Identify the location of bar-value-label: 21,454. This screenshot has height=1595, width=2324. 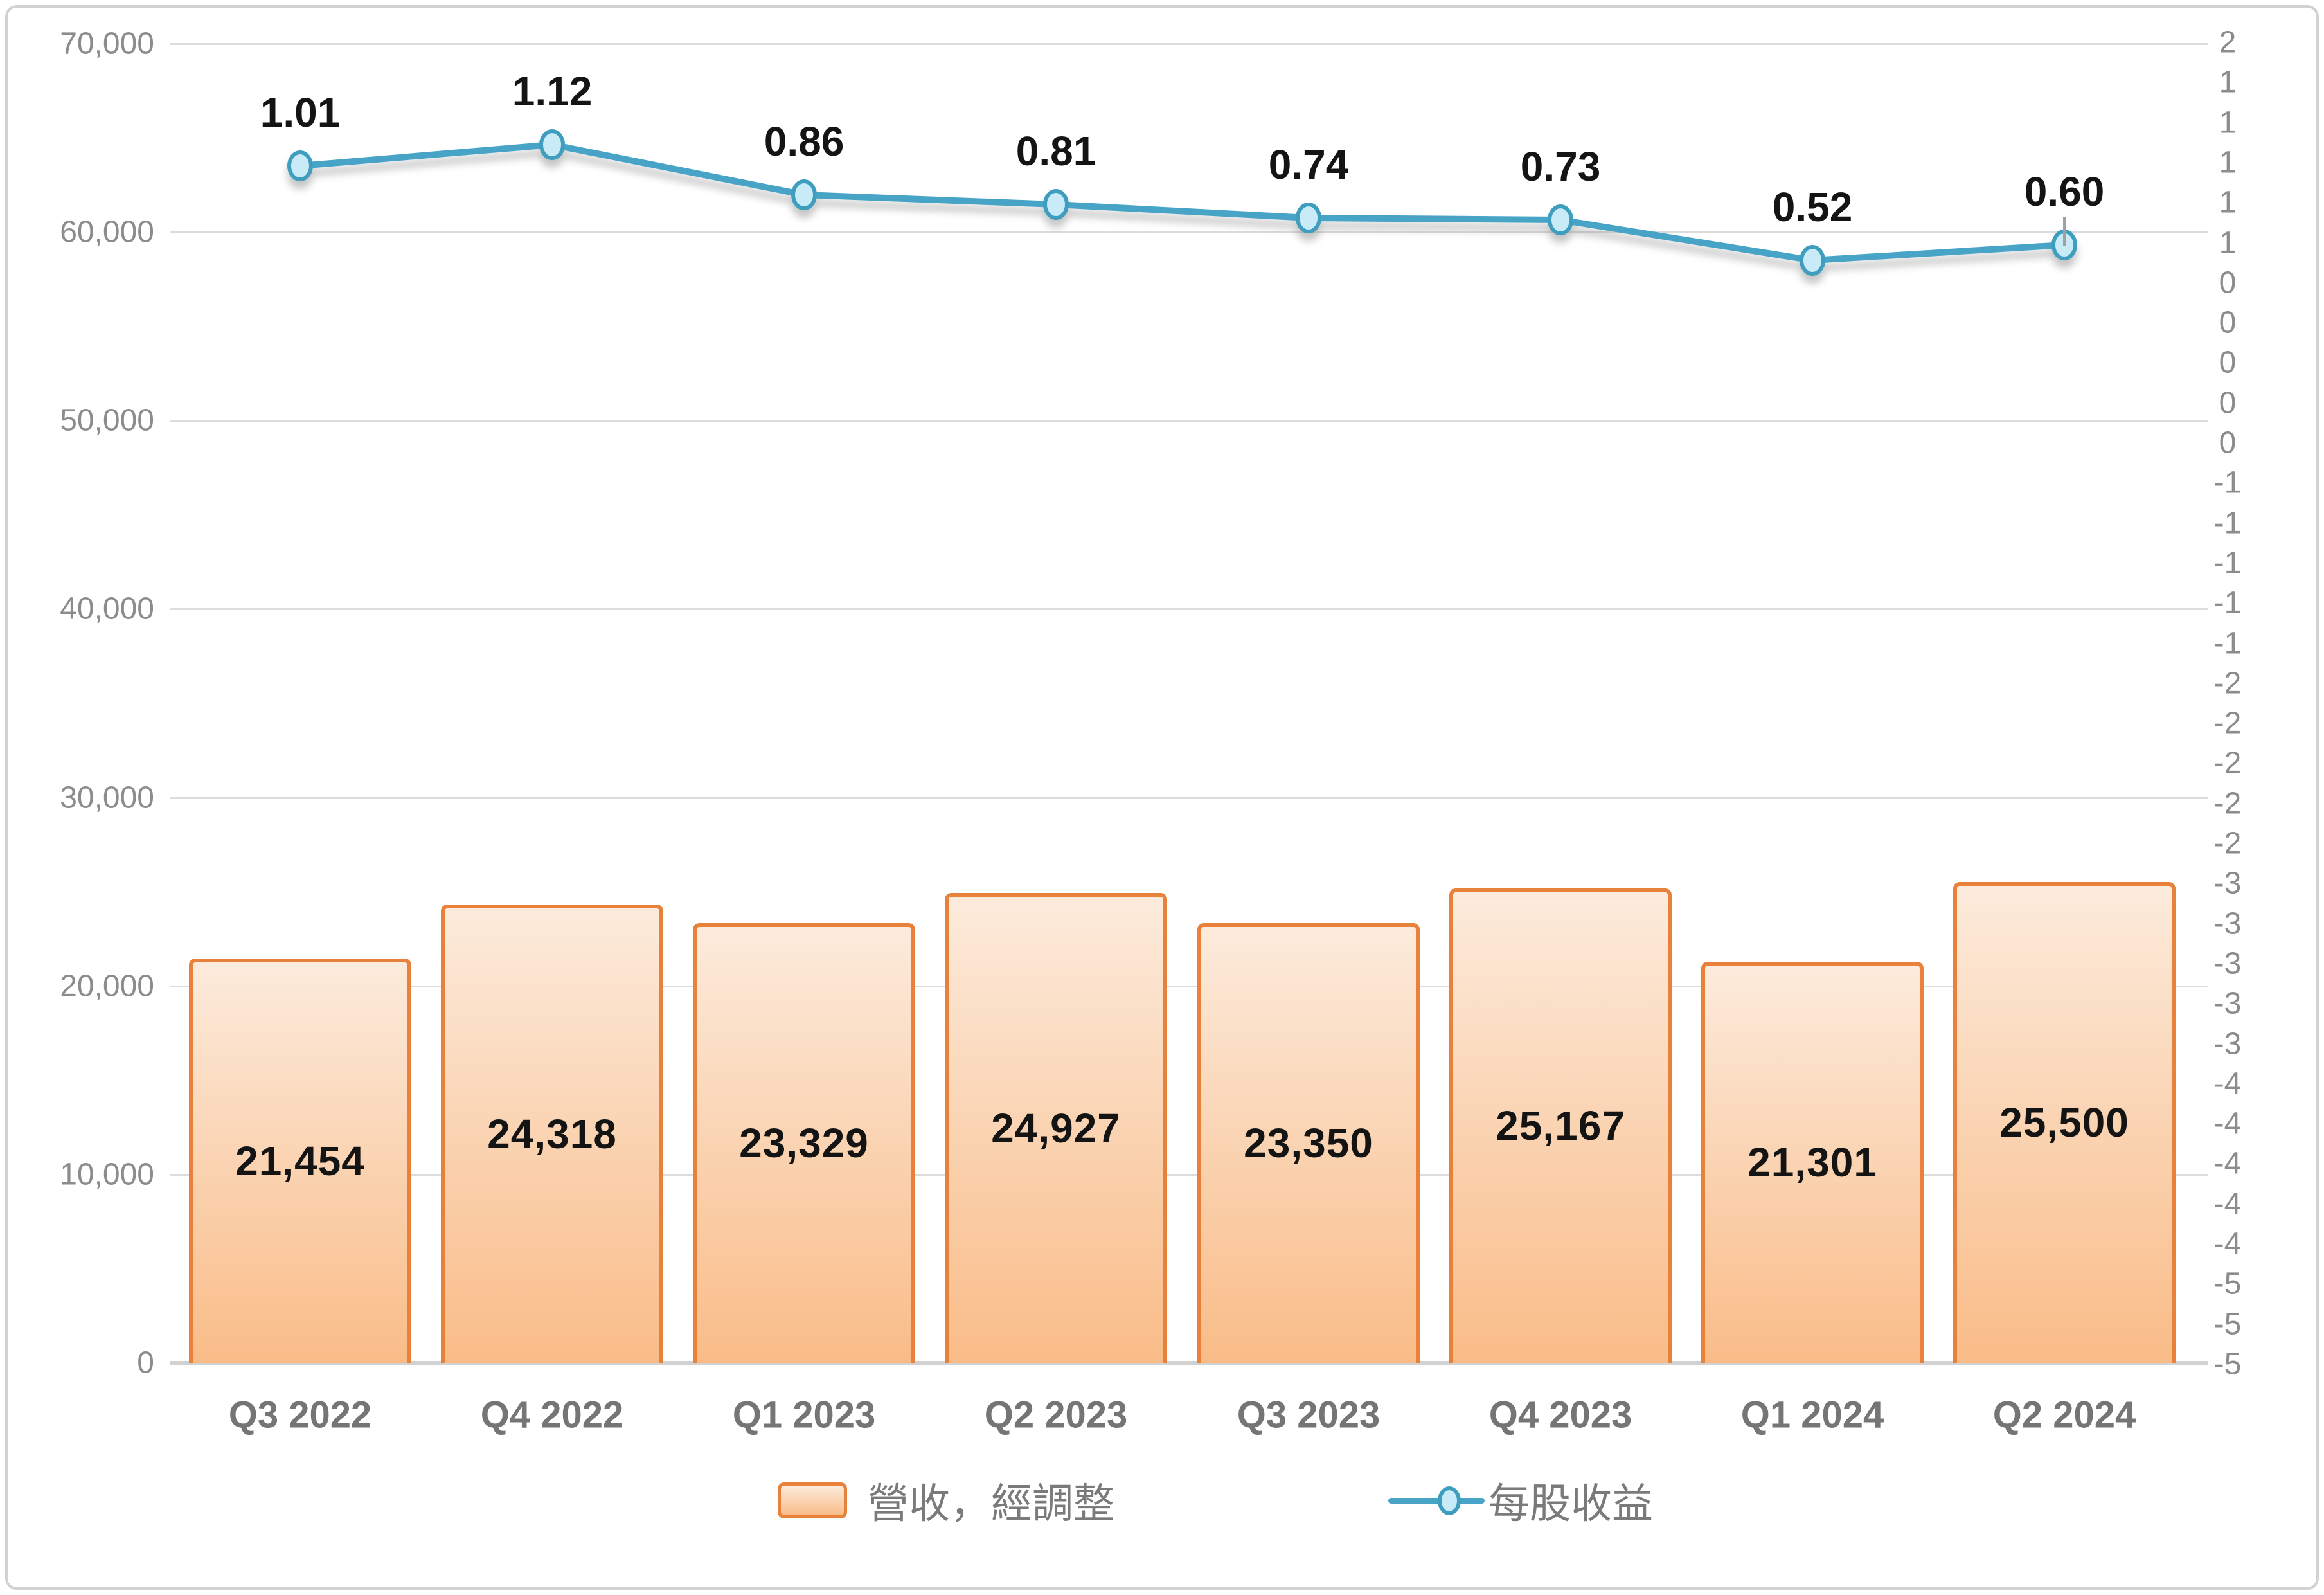
(300, 1161).